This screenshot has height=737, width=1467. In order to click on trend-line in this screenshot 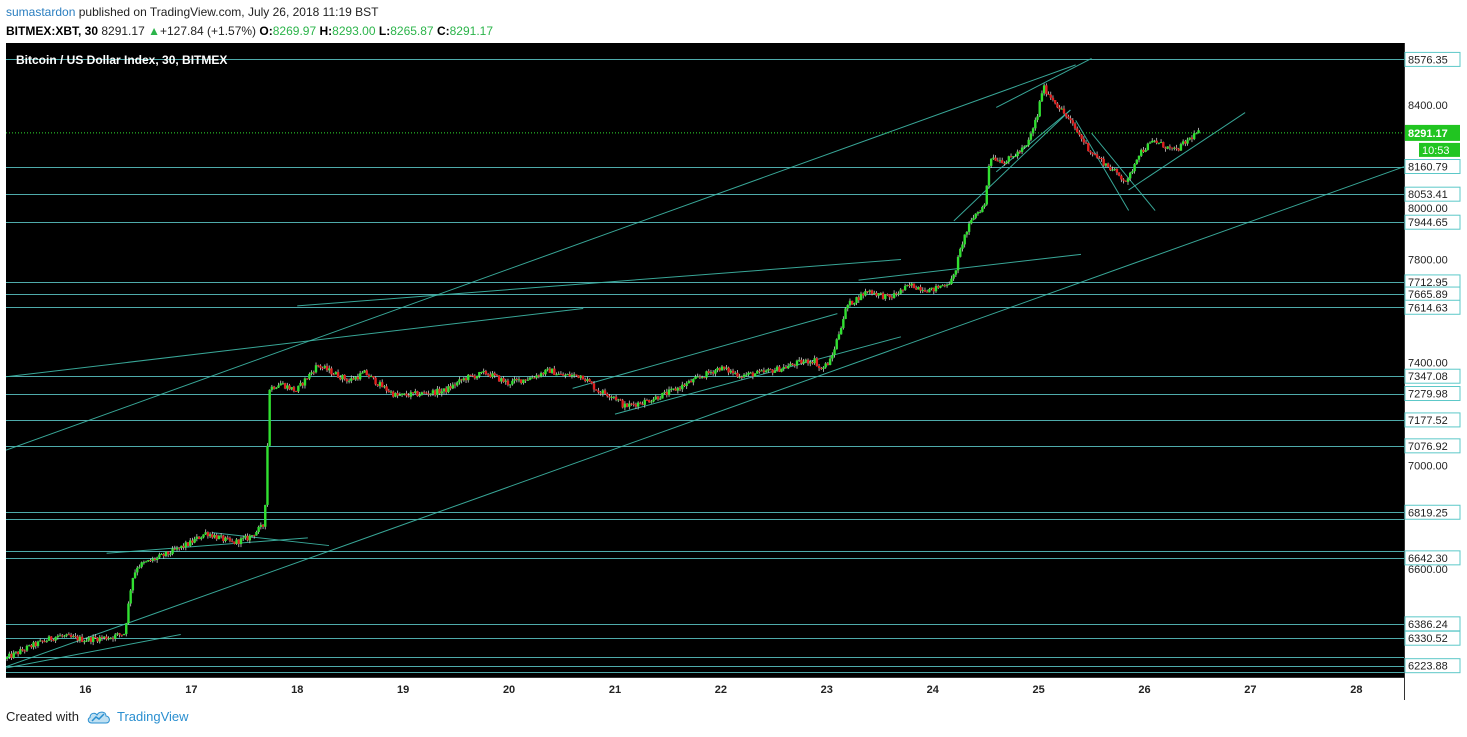, I will do `click(599, 282)`.